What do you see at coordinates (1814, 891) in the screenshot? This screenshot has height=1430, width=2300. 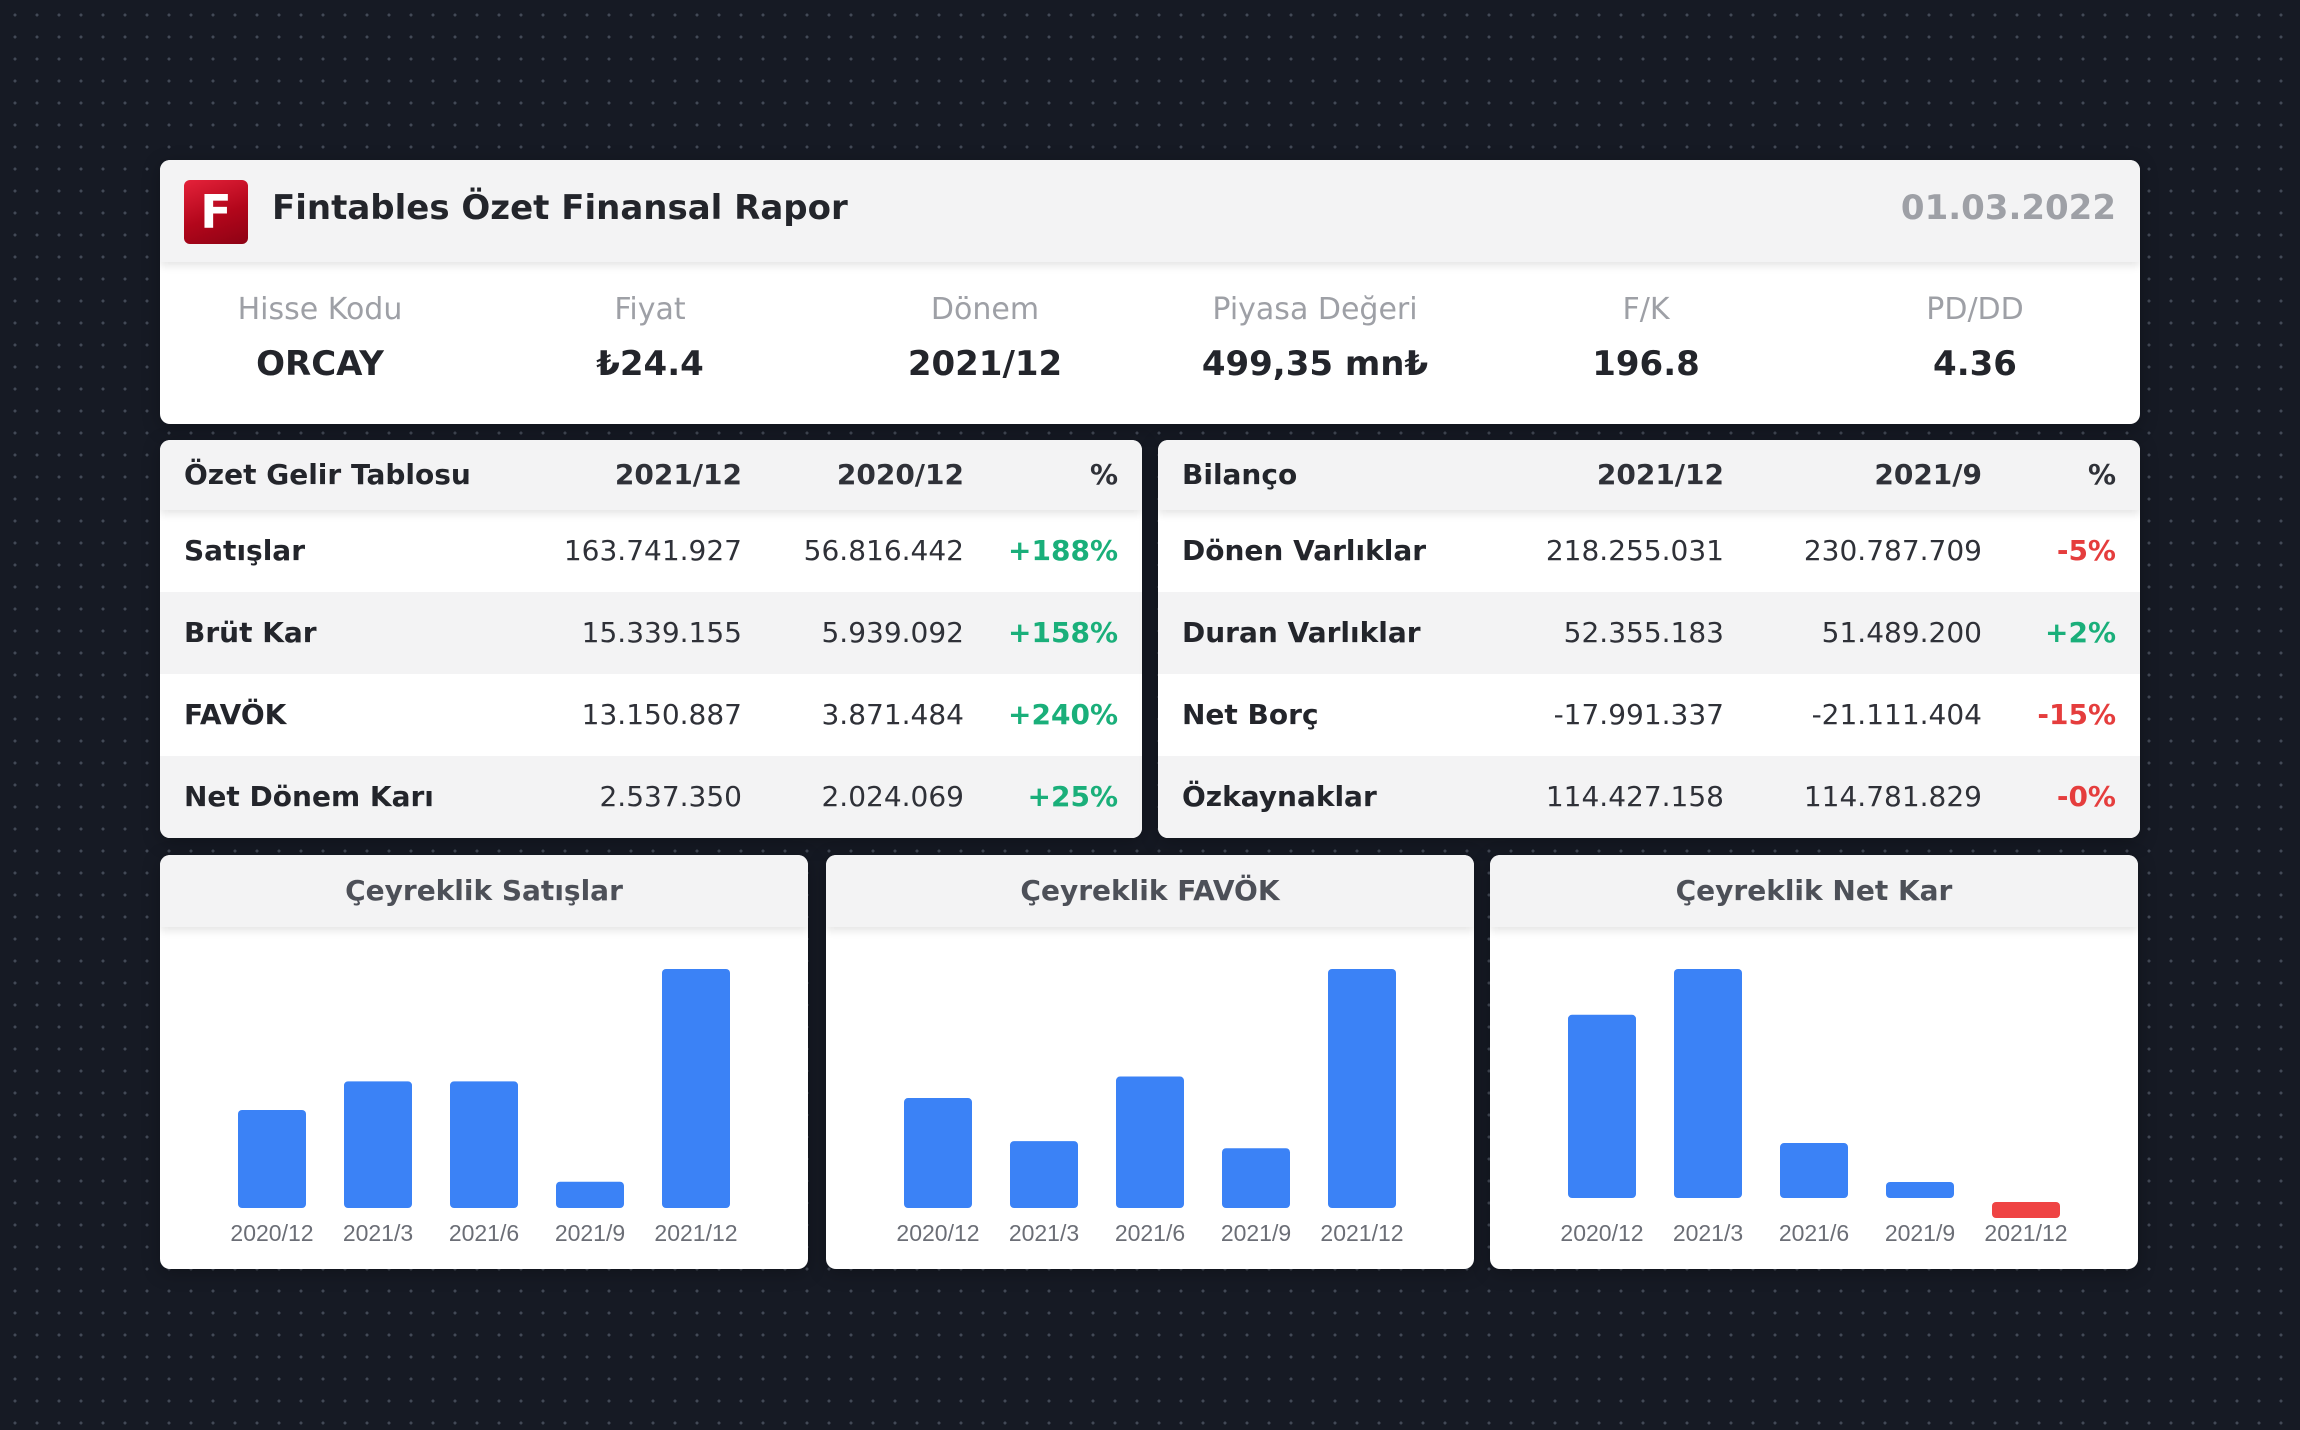 I see `chart-title: Çeyreklik Net Kar` at bounding box center [1814, 891].